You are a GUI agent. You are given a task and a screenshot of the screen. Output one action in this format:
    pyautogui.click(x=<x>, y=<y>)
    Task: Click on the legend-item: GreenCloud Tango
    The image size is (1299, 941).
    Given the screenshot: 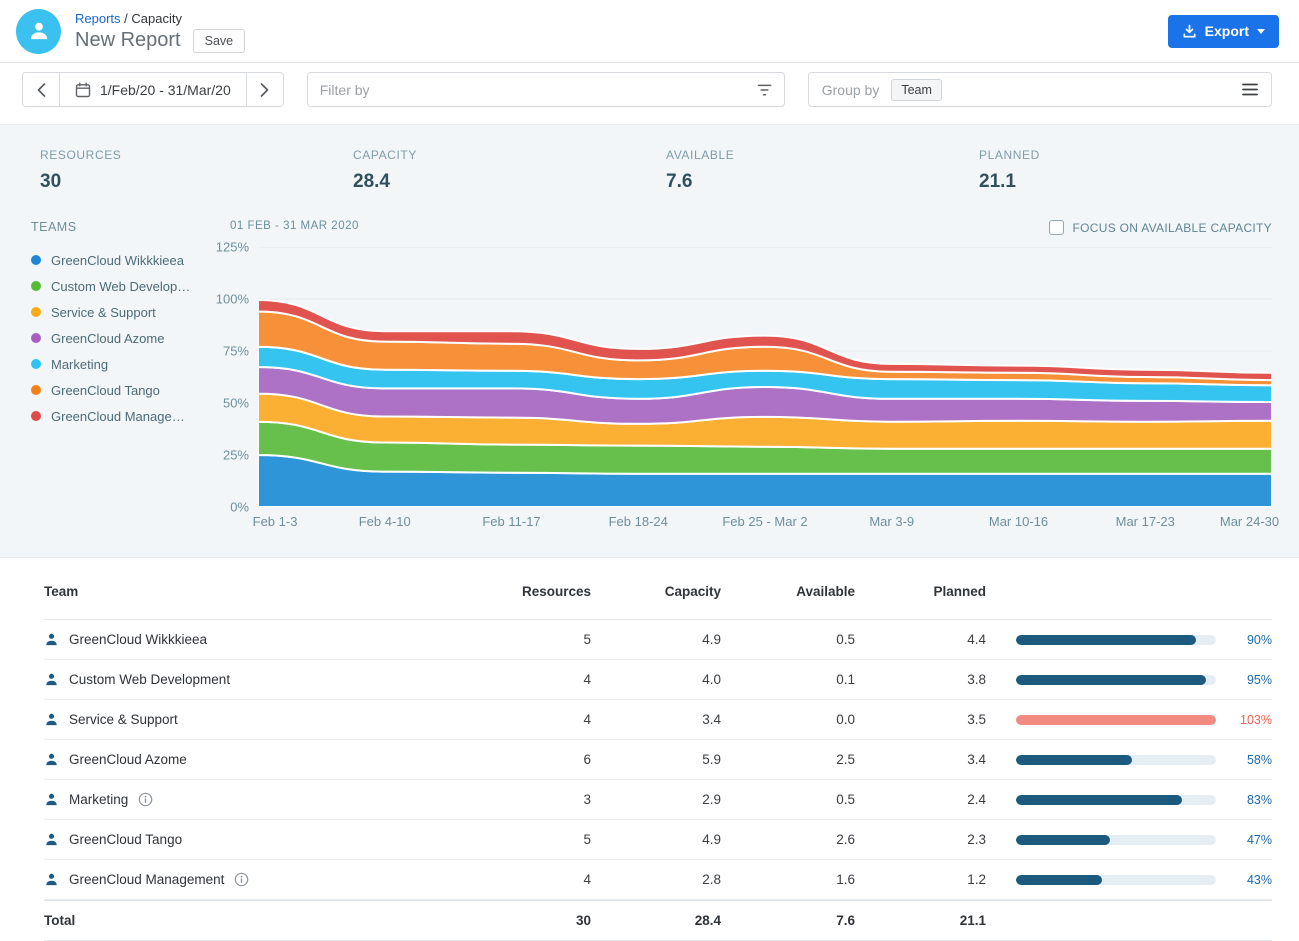 What is the action you would take?
    pyautogui.click(x=121, y=390)
    